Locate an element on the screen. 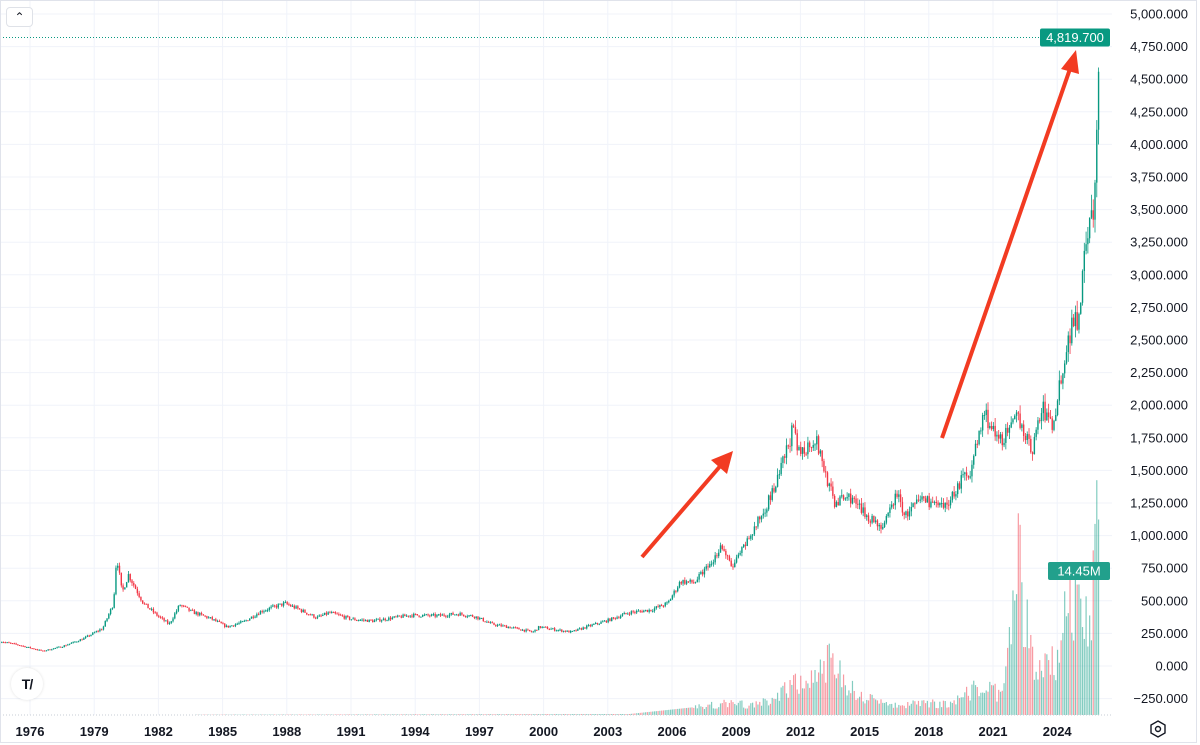  collapse-button: ⌃ is located at coordinates (19, 17).